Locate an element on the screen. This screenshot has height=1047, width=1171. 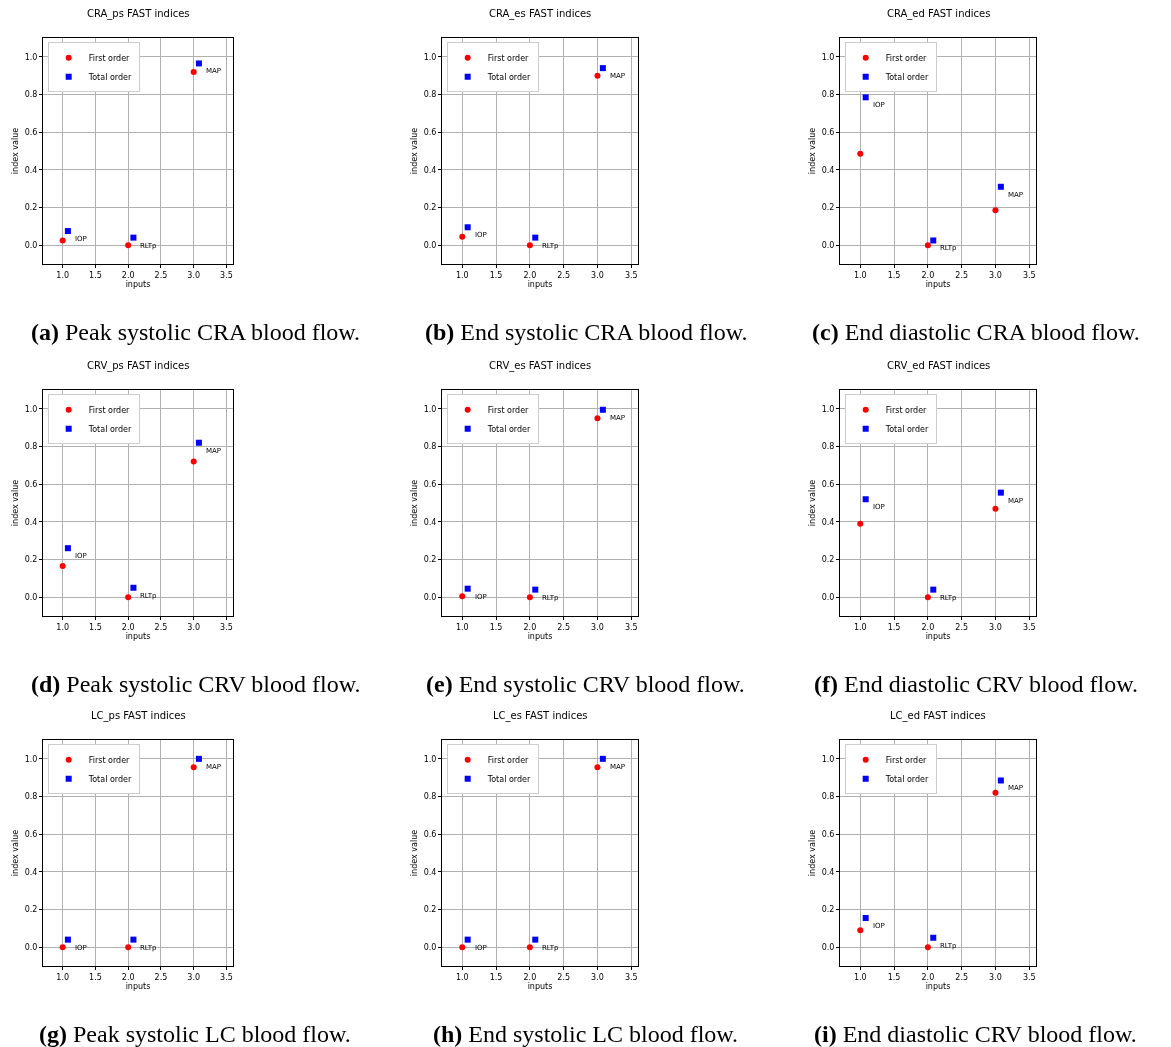
text: (b) End systolic CRA blood flow. is located at coordinates (586, 332).